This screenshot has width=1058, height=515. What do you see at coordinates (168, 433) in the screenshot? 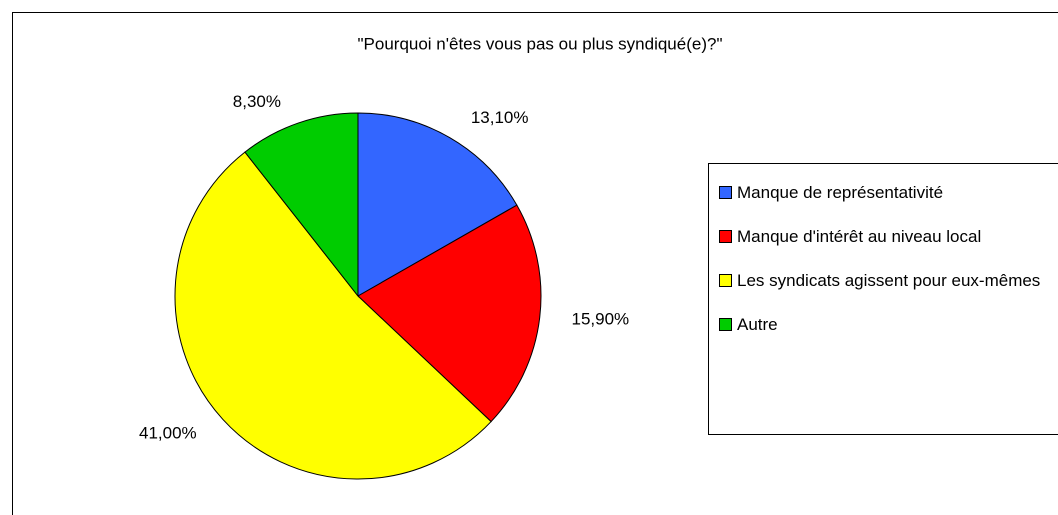
I see `data-label: 41,00%` at bounding box center [168, 433].